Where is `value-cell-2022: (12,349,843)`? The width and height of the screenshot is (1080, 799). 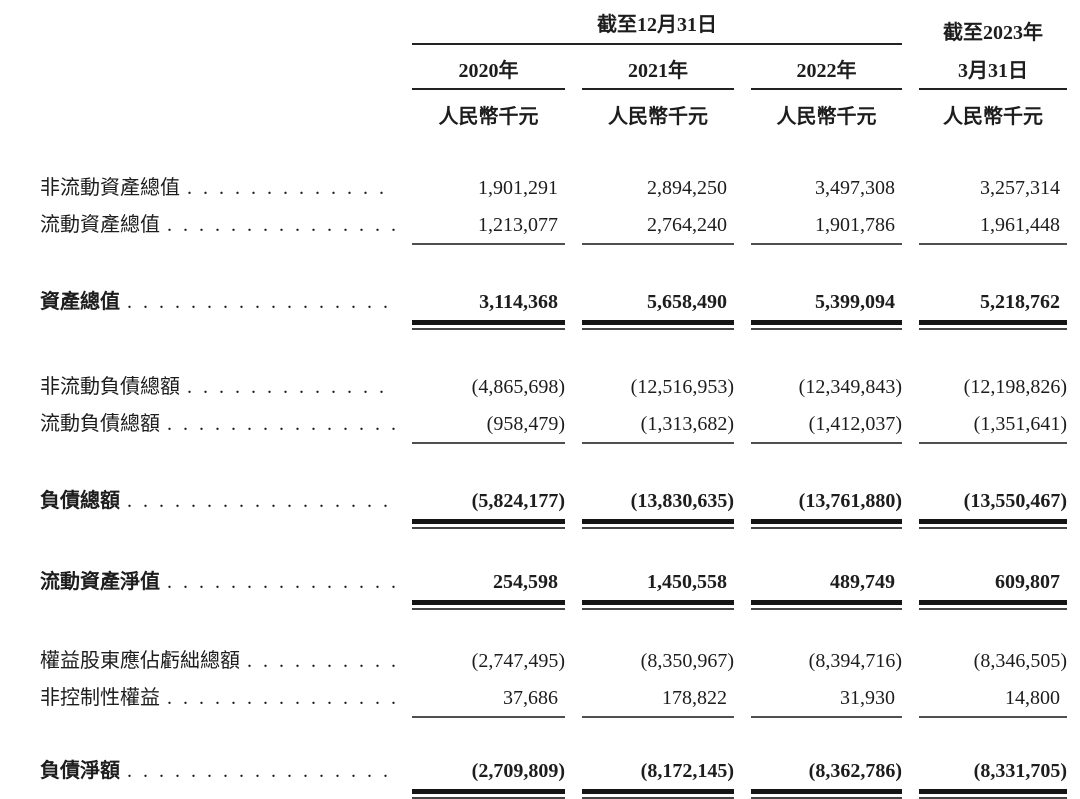 value-cell-2022: (12,349,843) is located at coordinates (826, 387).